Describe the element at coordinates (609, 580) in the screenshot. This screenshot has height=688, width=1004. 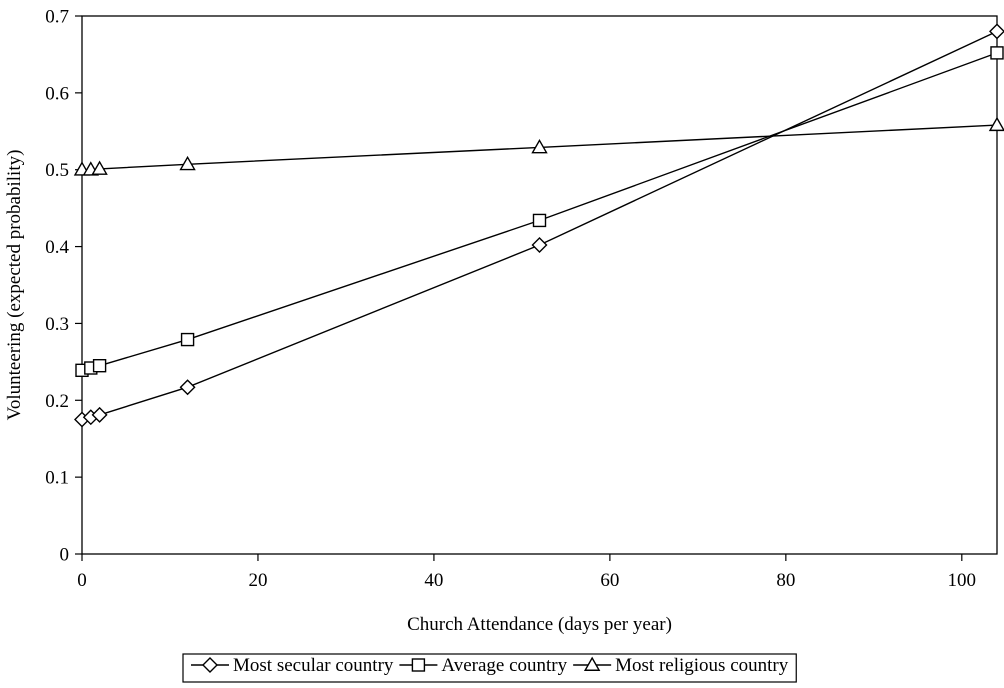
I see `x-tick-label: 60` at that location.